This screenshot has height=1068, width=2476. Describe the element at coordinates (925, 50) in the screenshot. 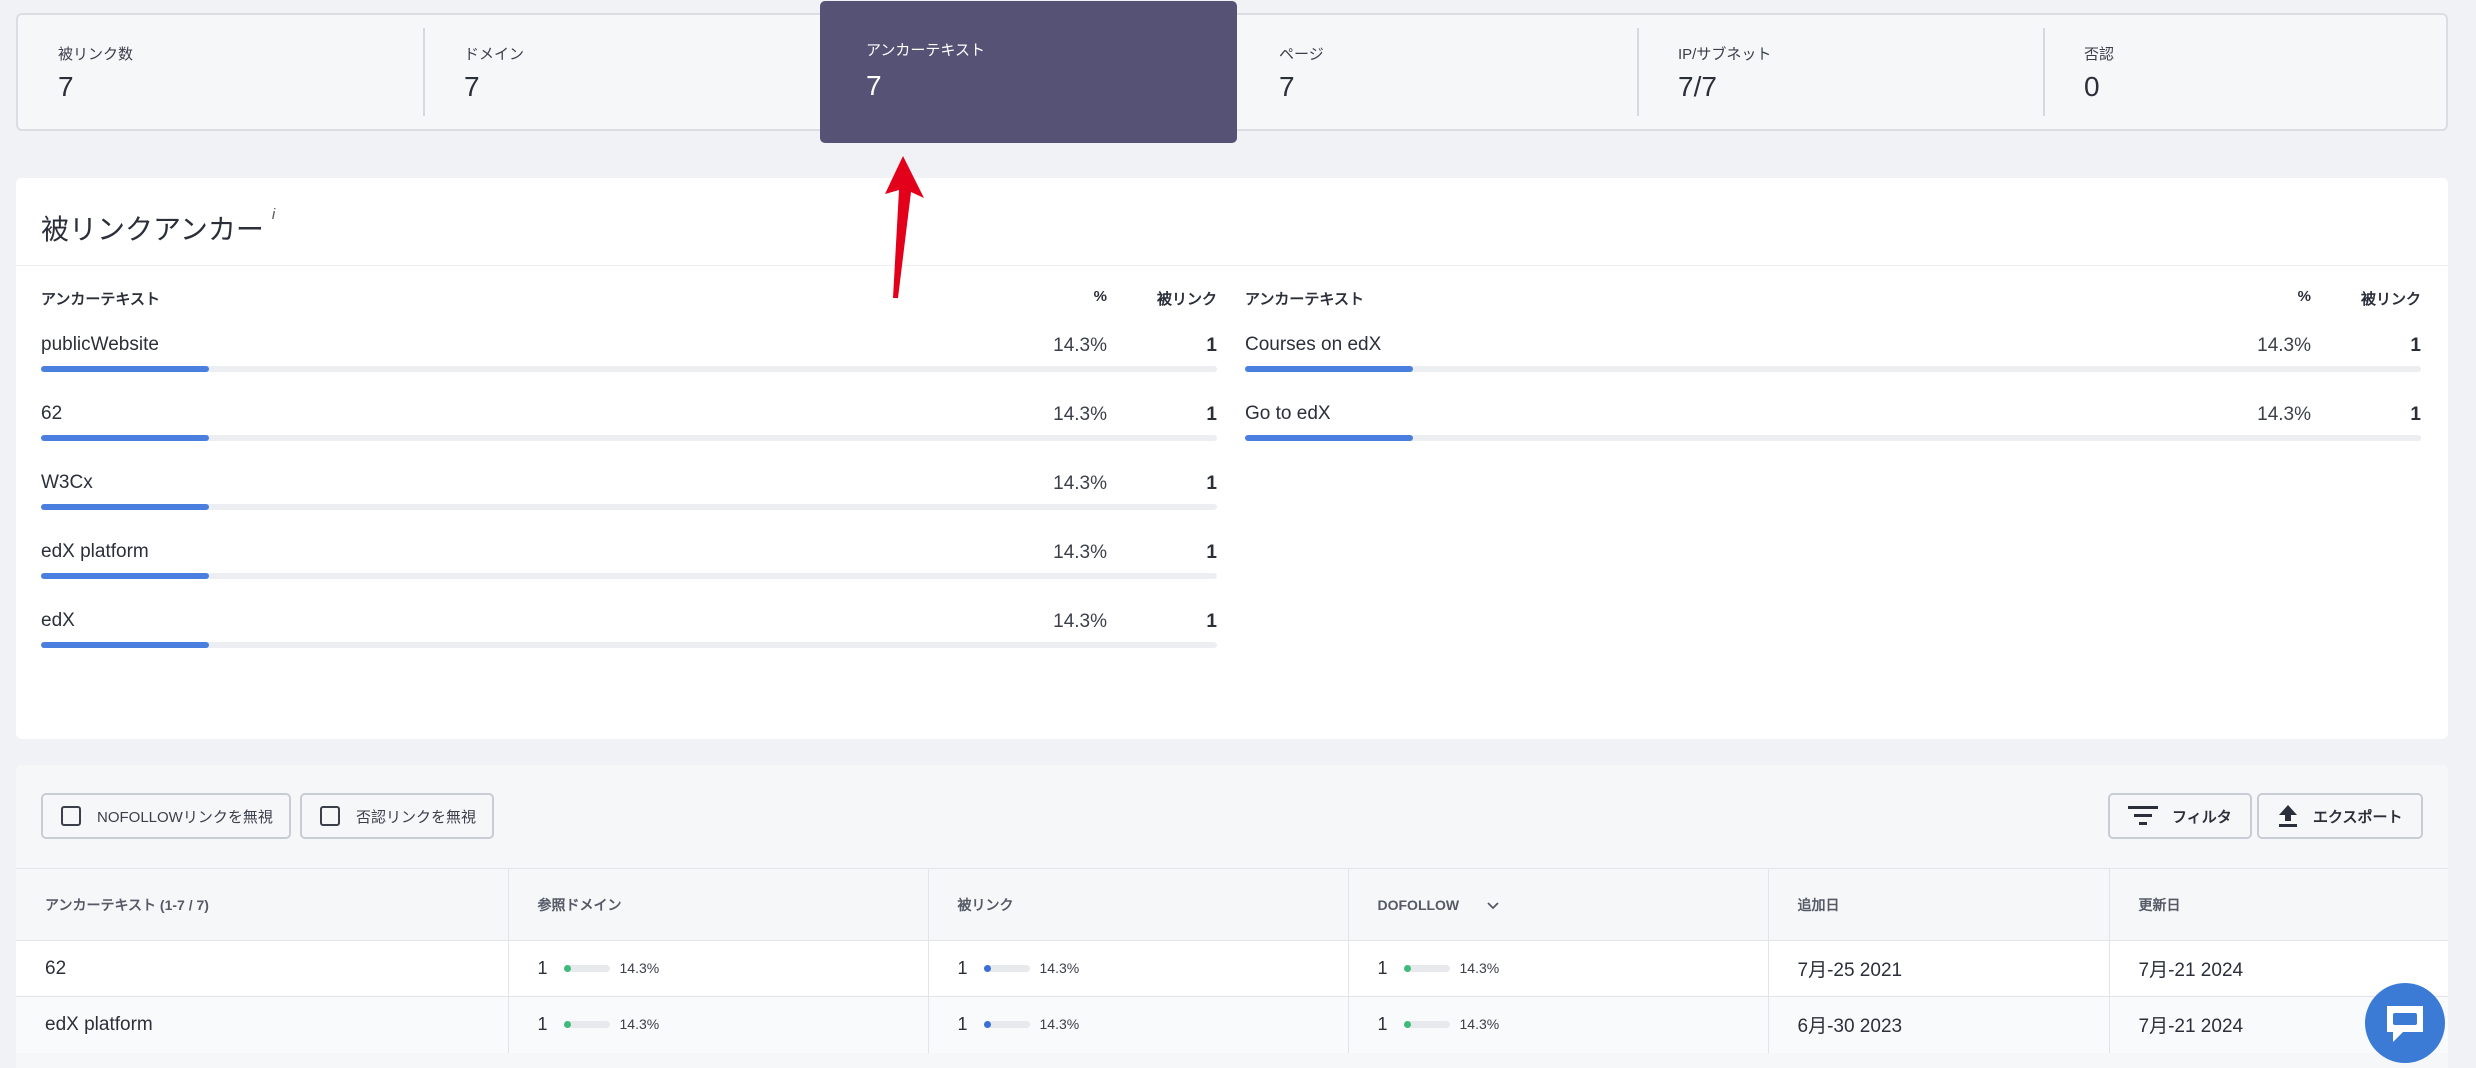

I see `stat-label: アンカーテキスト` at that location.